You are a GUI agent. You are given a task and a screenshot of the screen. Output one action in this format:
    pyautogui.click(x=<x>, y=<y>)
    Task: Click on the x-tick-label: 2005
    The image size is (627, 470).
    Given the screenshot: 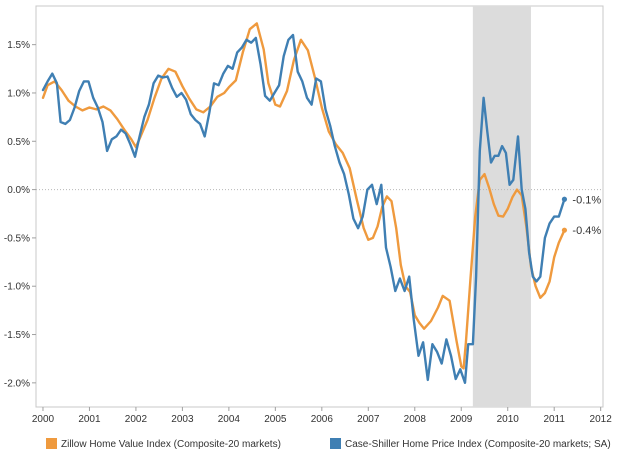 What is the action you would take?
    pyautogui.click(x=275, y=419)
    